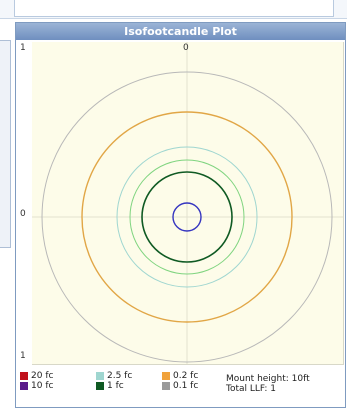  What do you see at coordinates (42, 376) in the screenshot?
I see `legend-label: 20 fc` at bounding box center [42, 376].